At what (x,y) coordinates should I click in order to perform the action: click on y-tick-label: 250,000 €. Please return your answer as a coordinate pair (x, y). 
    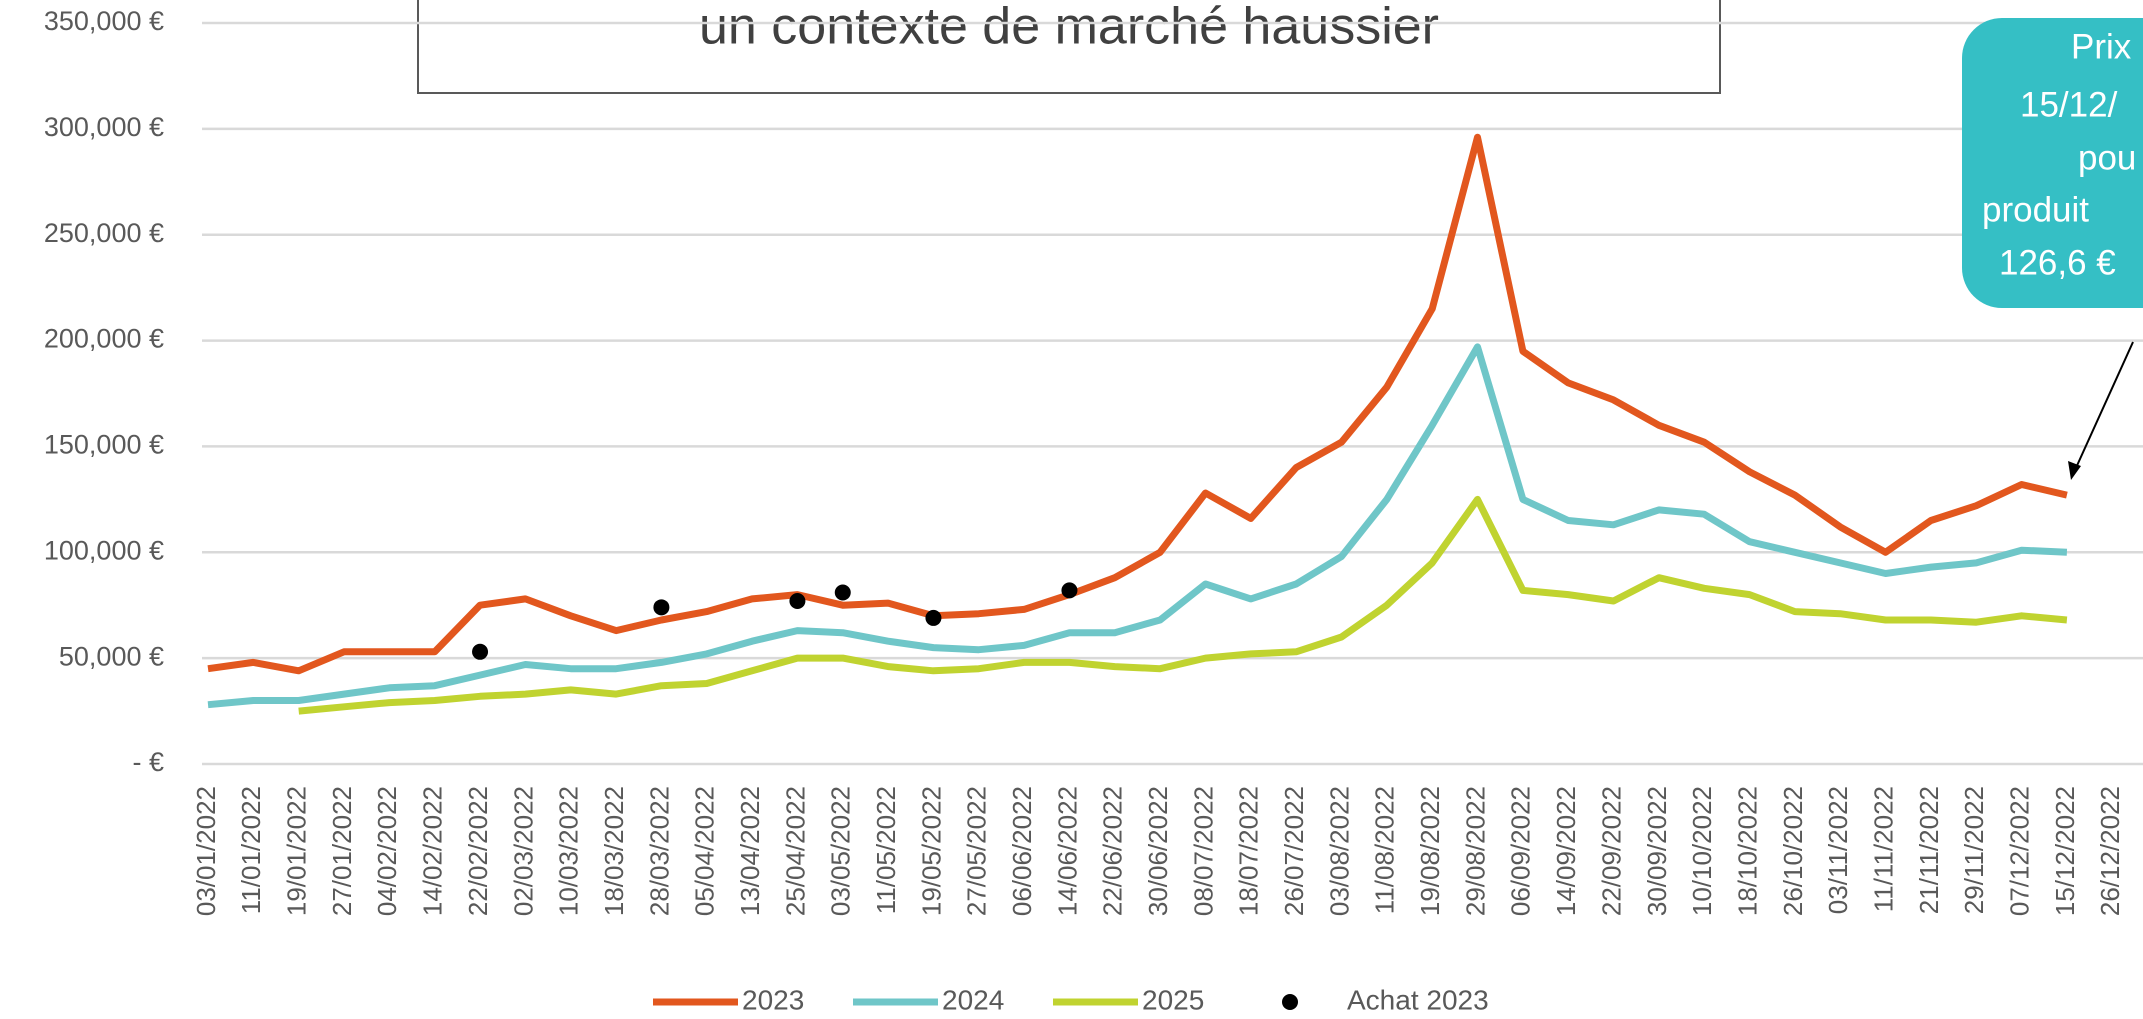
    Looking at the image, I should click on (104, 233).